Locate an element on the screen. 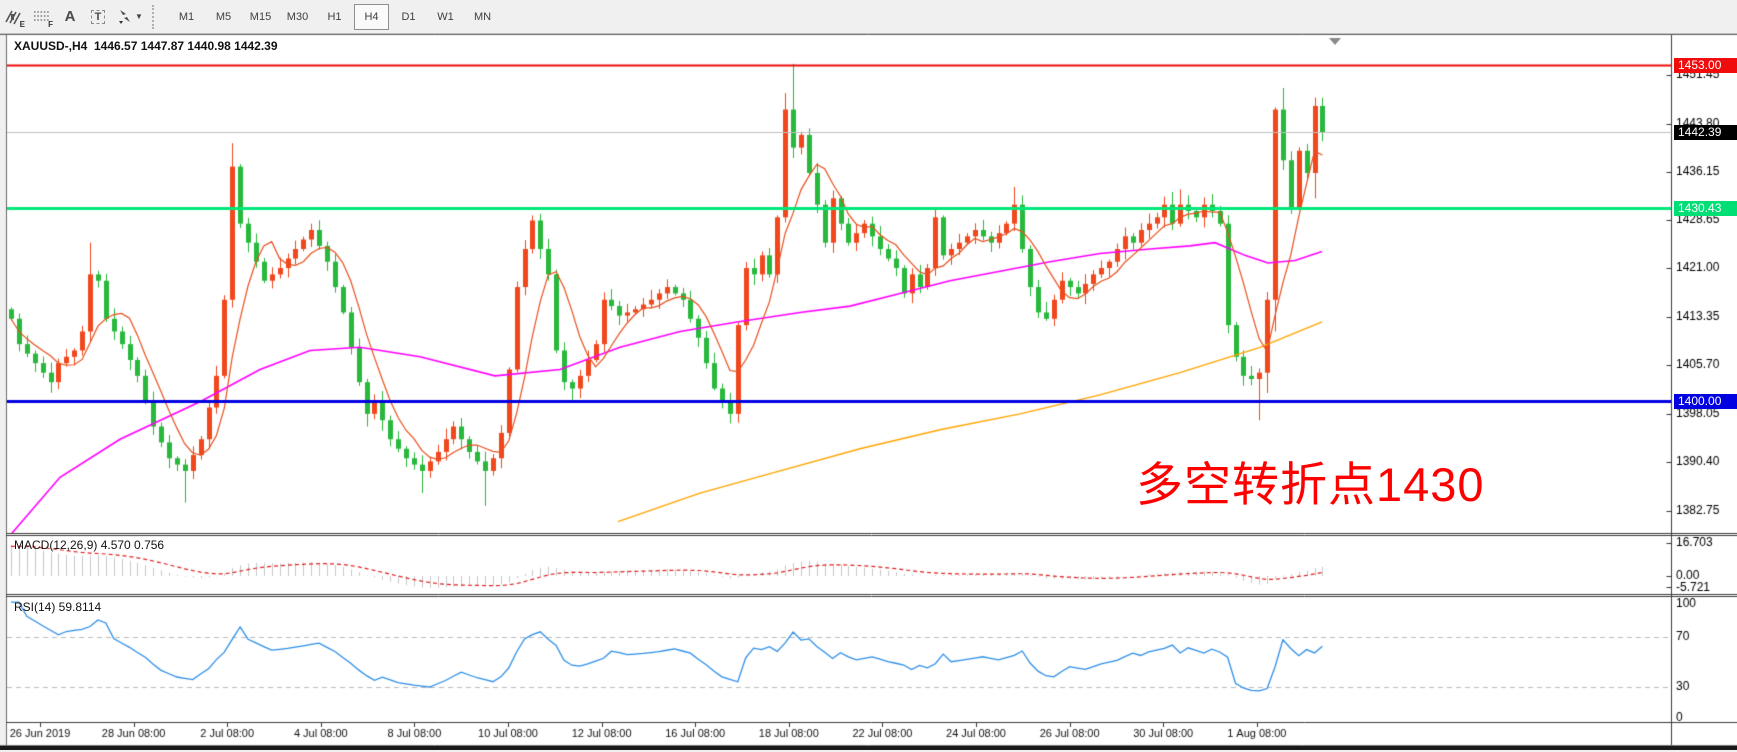 The image size is (1737, 752). toolbar-separator is located at coordinates (158, 16).